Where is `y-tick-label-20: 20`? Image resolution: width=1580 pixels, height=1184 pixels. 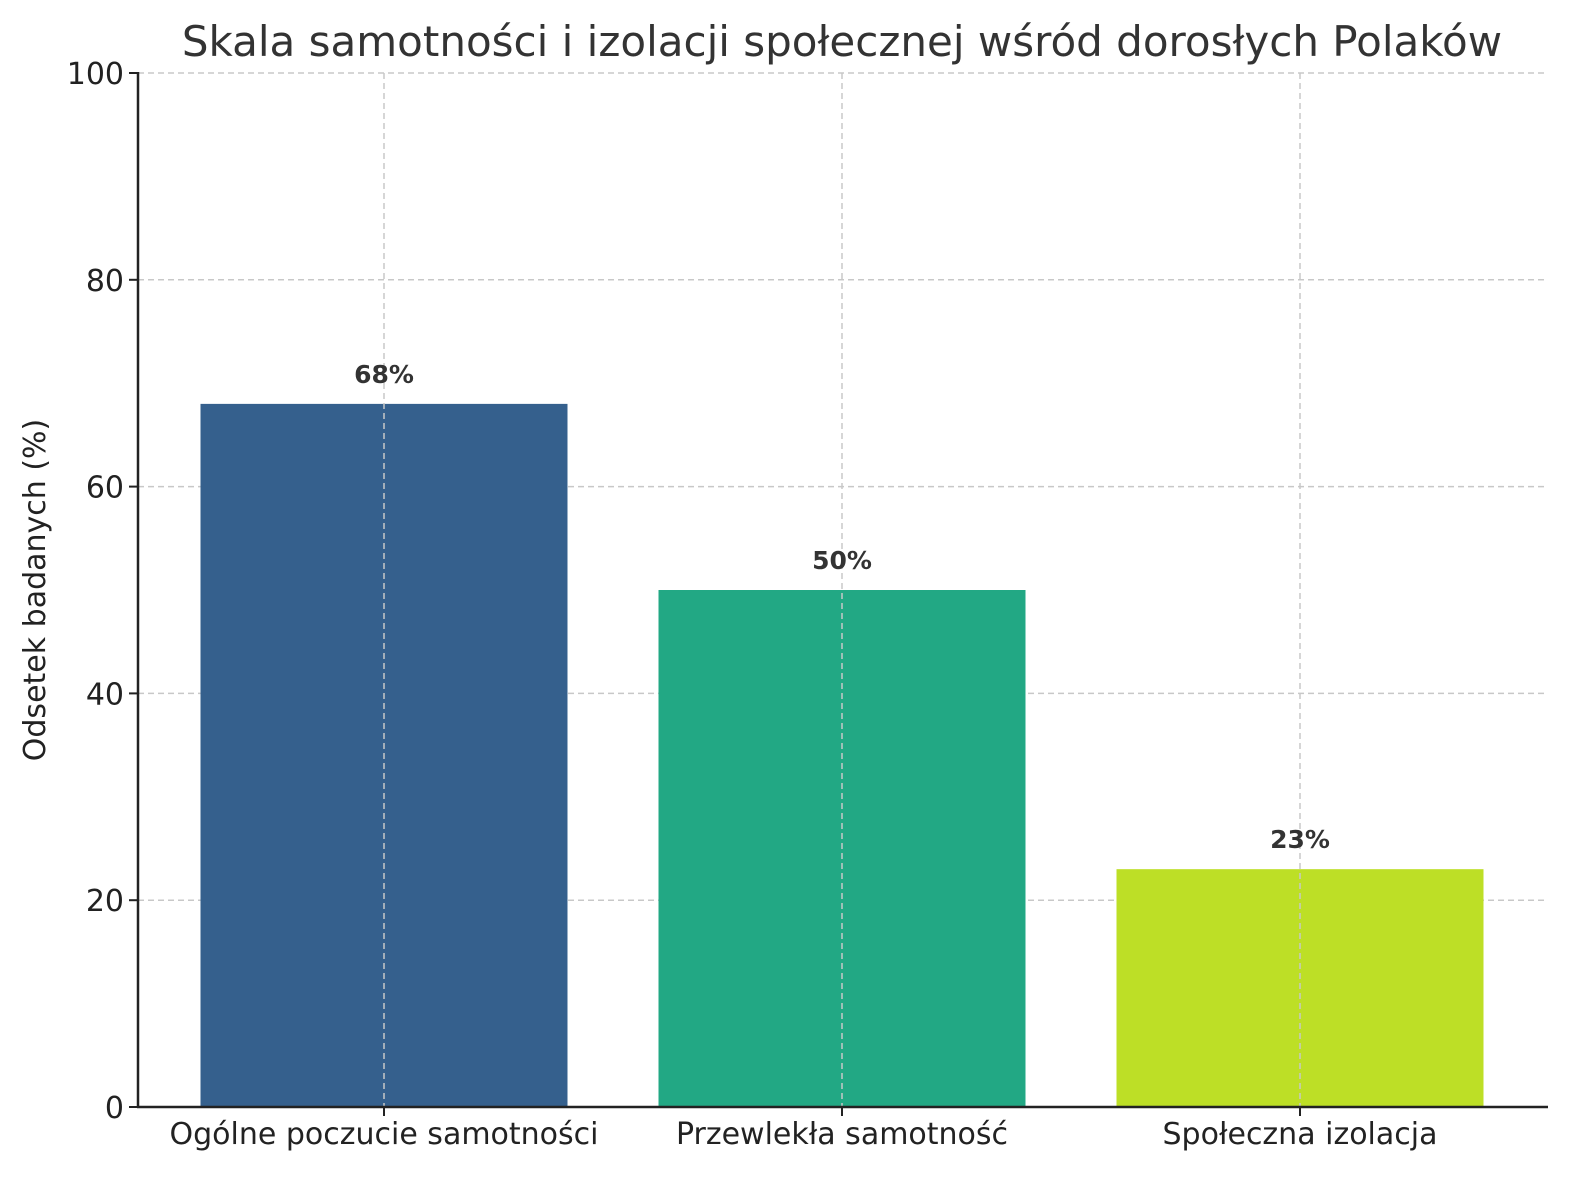
y-tick-label-20: 20 is located at coordinates (105, 901).